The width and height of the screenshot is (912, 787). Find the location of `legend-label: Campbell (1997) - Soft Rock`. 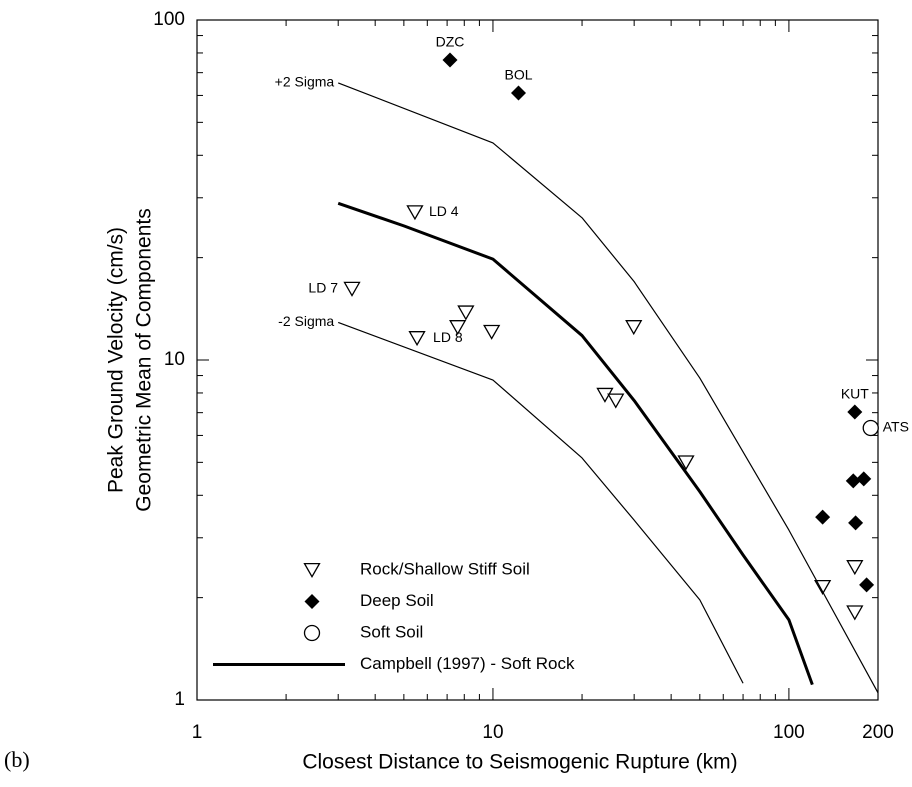

legend-label: Campbell (1997) - Soft Rock is located at coordinates (467, 663).